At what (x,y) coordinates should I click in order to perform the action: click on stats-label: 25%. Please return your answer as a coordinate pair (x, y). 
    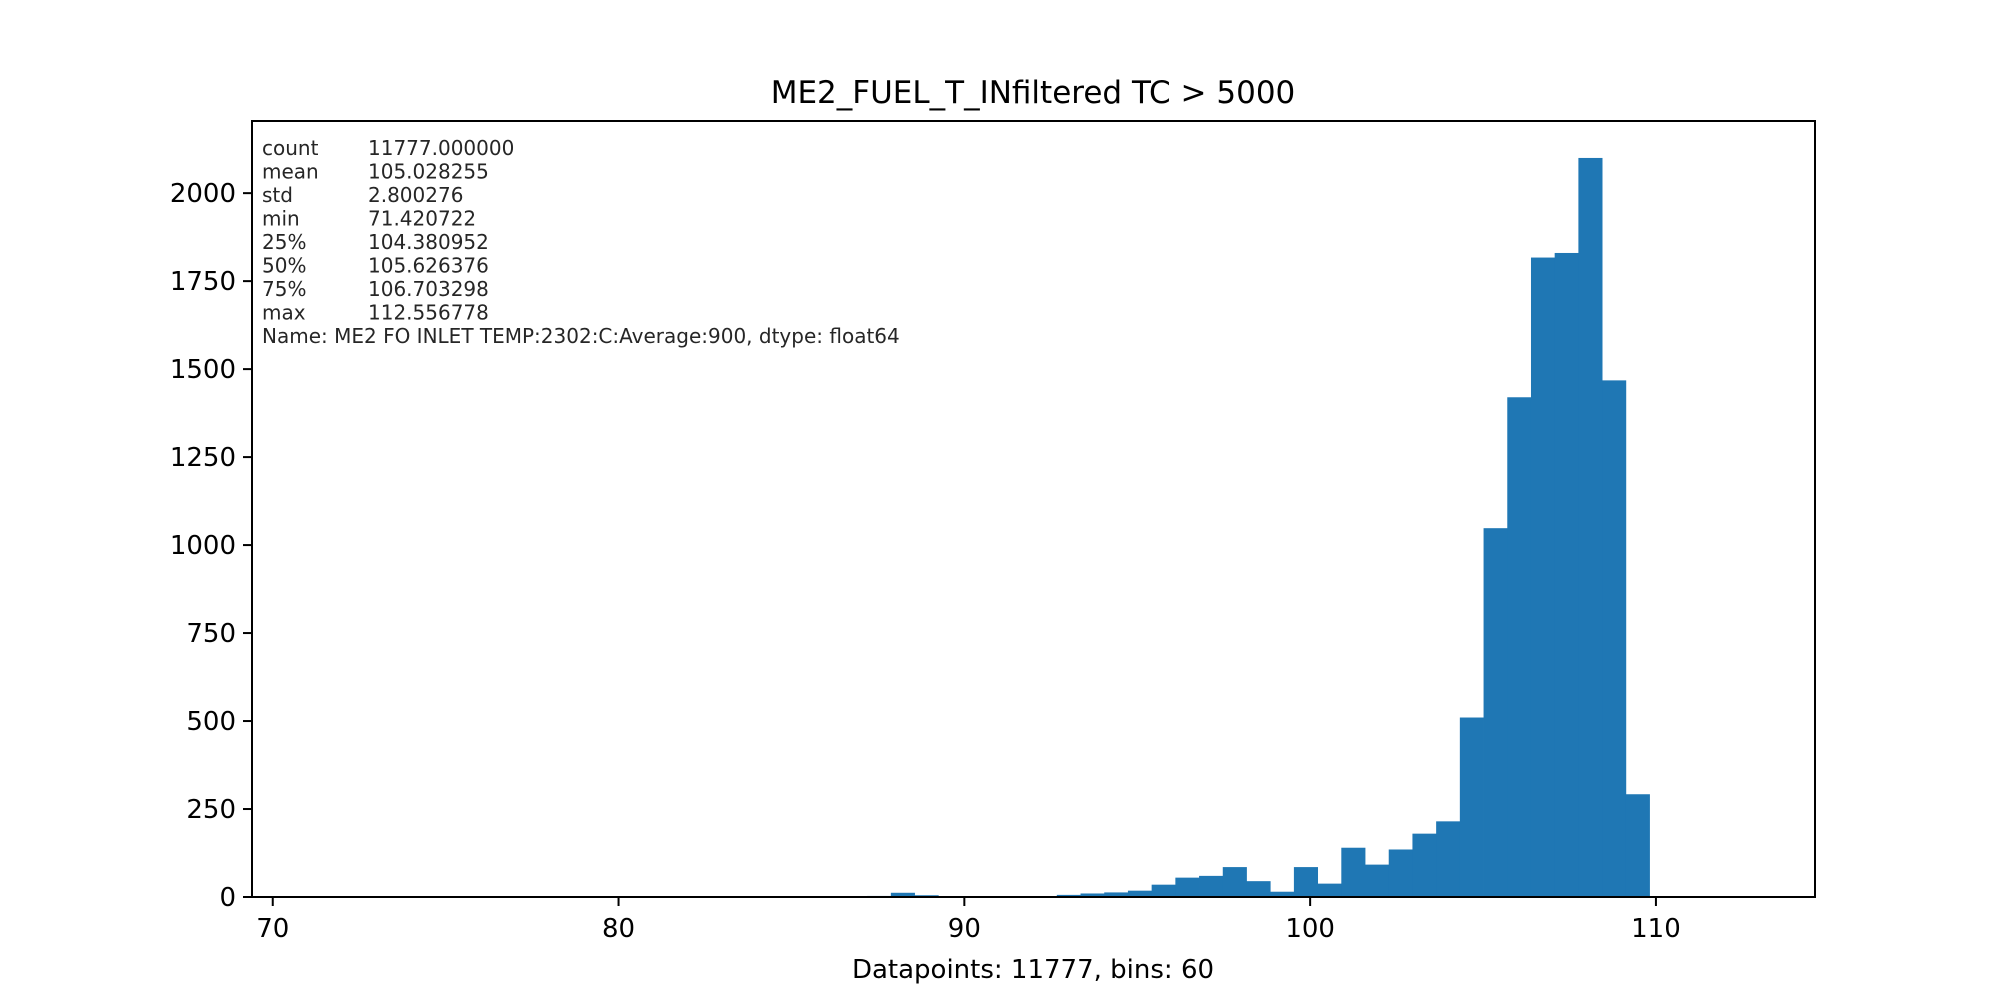
    Looking at the image, I should click on (284, 242).